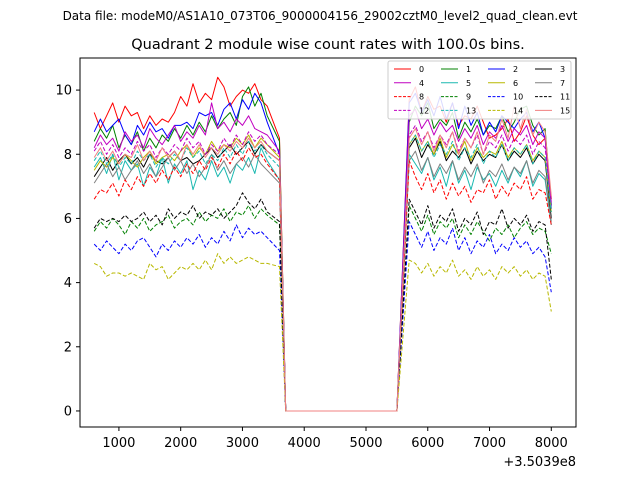 The width and height of the screenshot is (640, 480). I want to click on y-tick-label: 10, so click(63, 91).